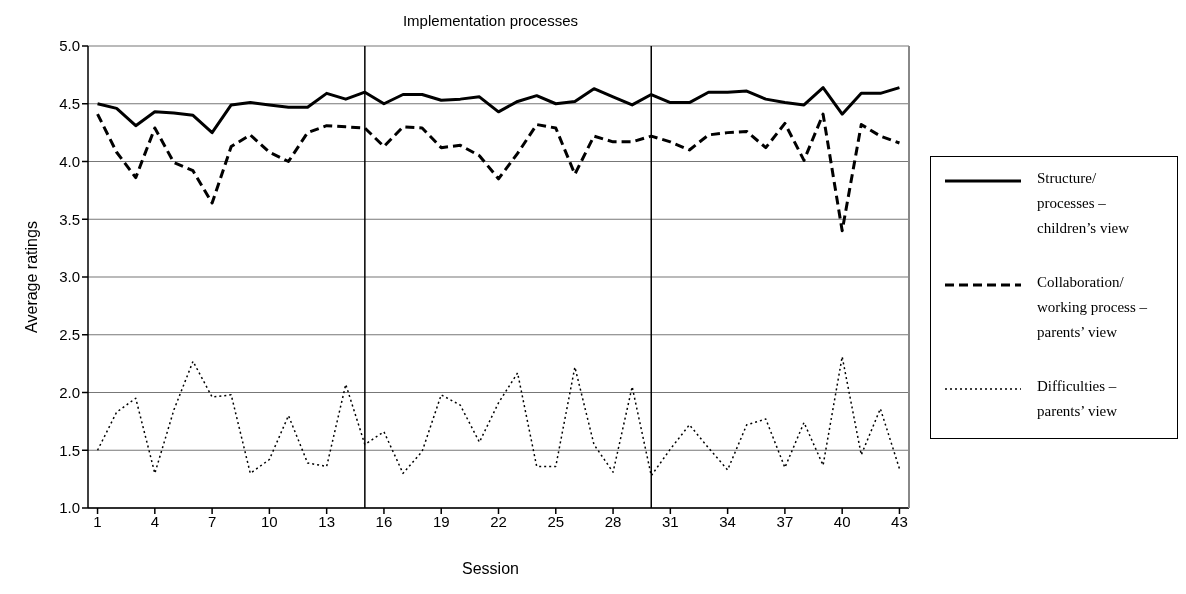 This screenshot has height=594, width=1186. Describe the element at coordinates (490, 20) in the screenshot. I see `chart-title: Implementation processes` at that location.